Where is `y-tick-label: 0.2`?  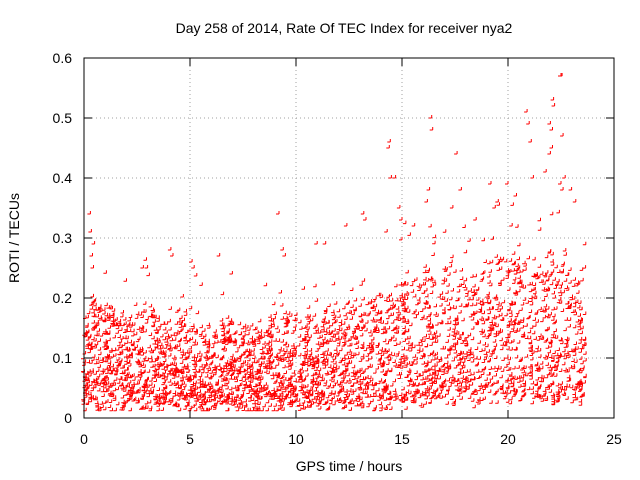 y-tick-label: 0.2 is located at coordinates (63, 298).